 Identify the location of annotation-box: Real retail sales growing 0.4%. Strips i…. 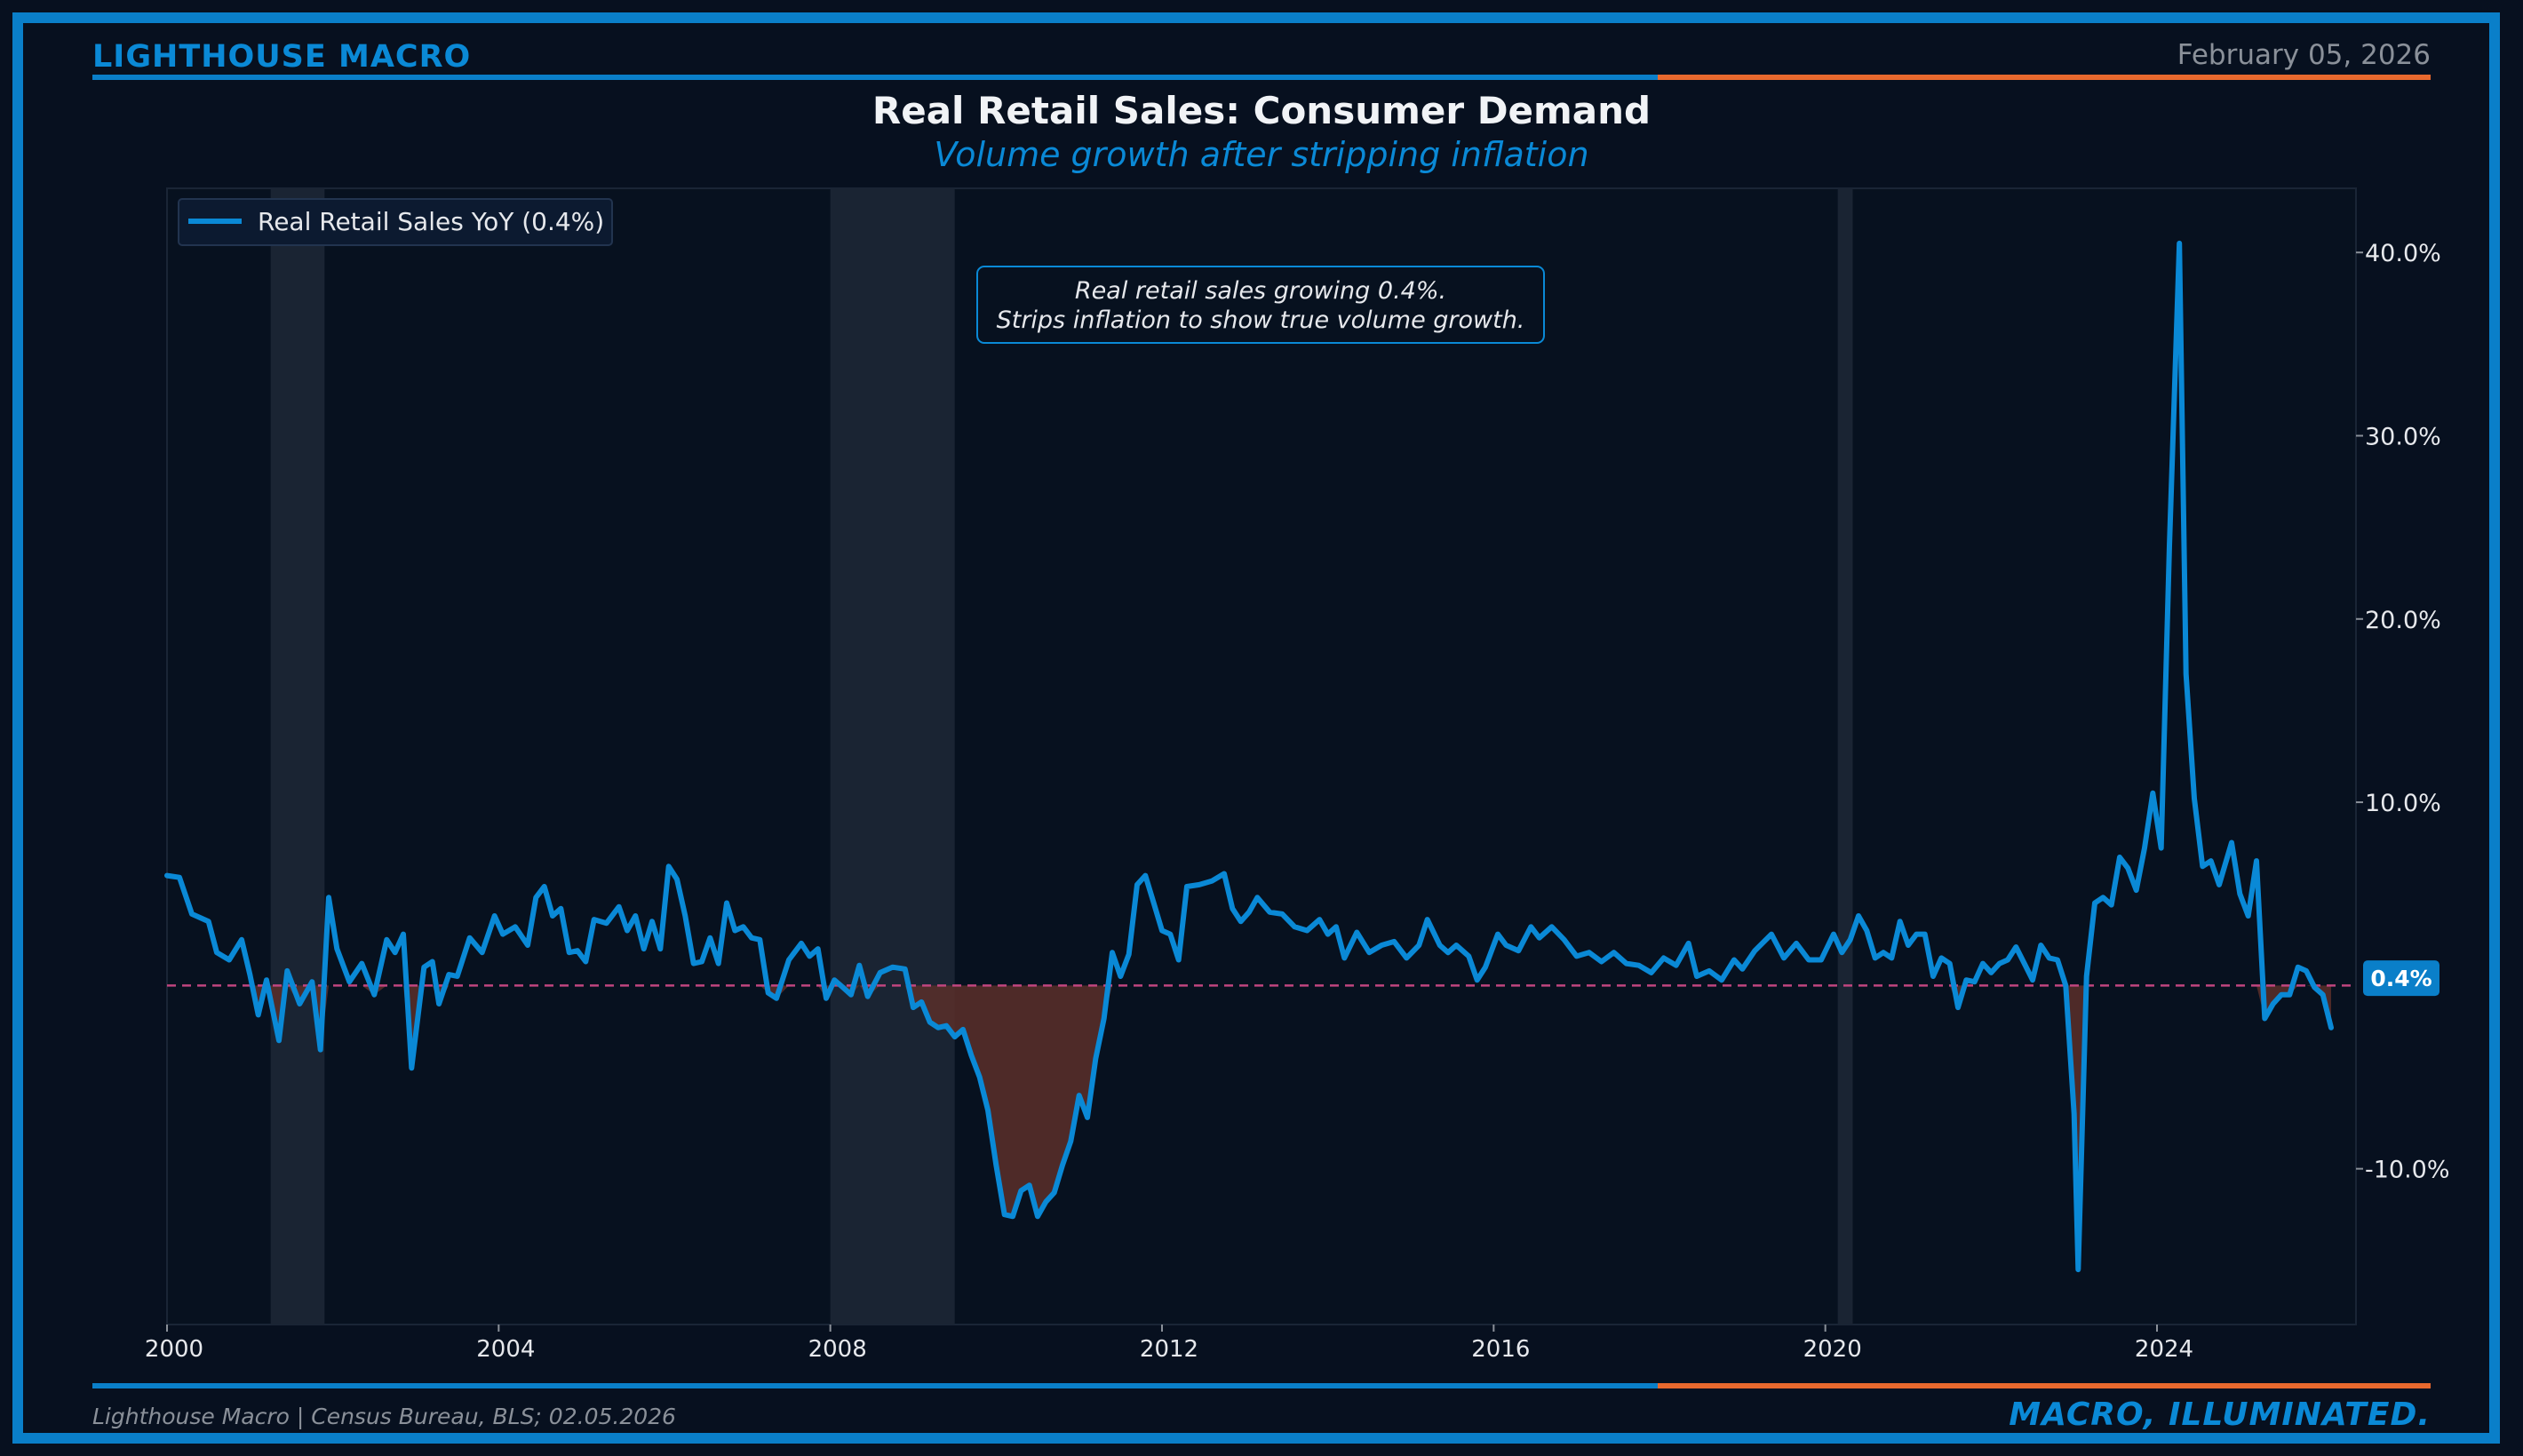
(1260, 305).